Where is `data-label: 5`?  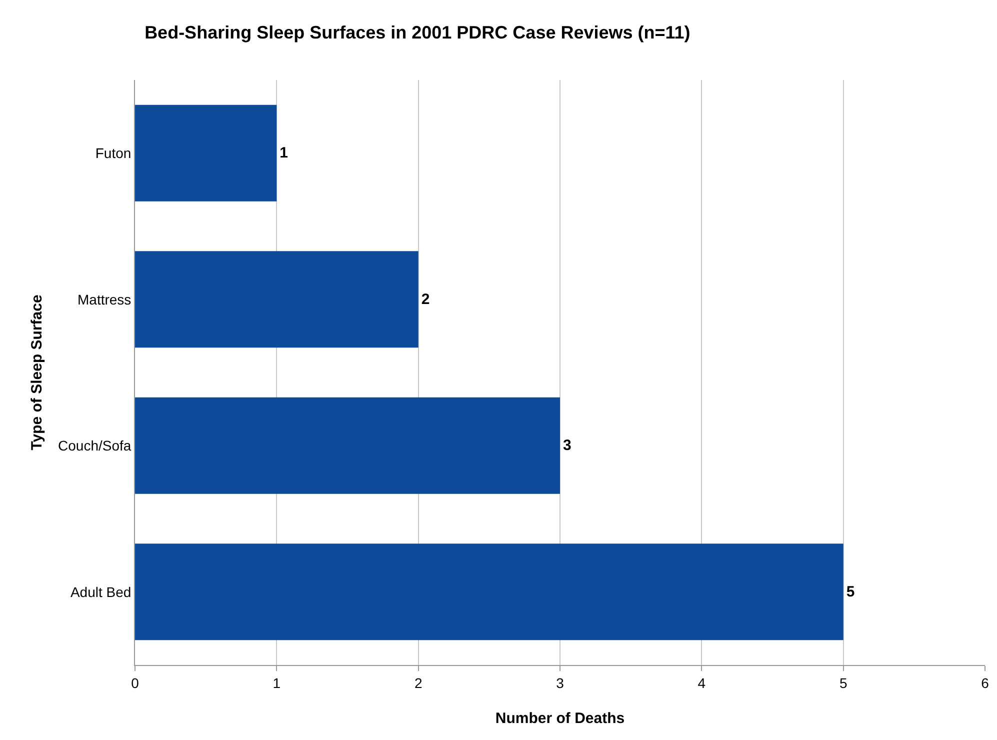 data-label: 5 is located at coordinates (850, 591).